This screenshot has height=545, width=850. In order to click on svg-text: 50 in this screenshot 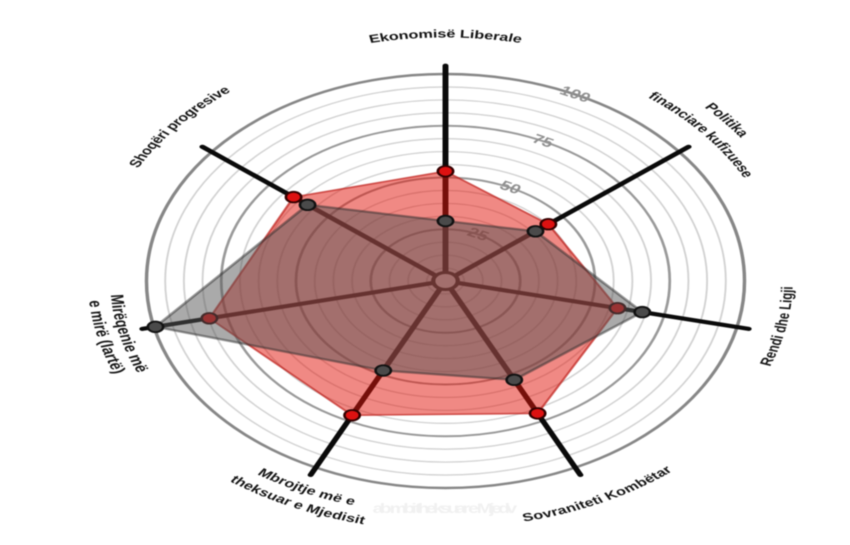, I will do `click(510, 187)`.